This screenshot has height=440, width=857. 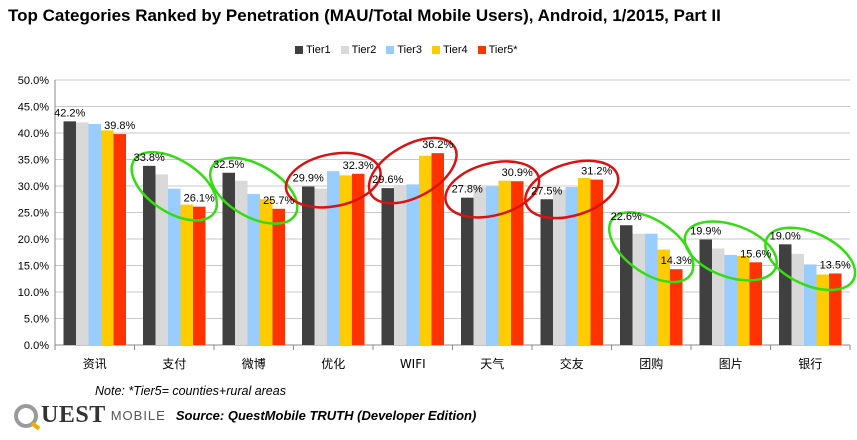 I want to click on legend-label: Tier2, so click(x=364, y=50).